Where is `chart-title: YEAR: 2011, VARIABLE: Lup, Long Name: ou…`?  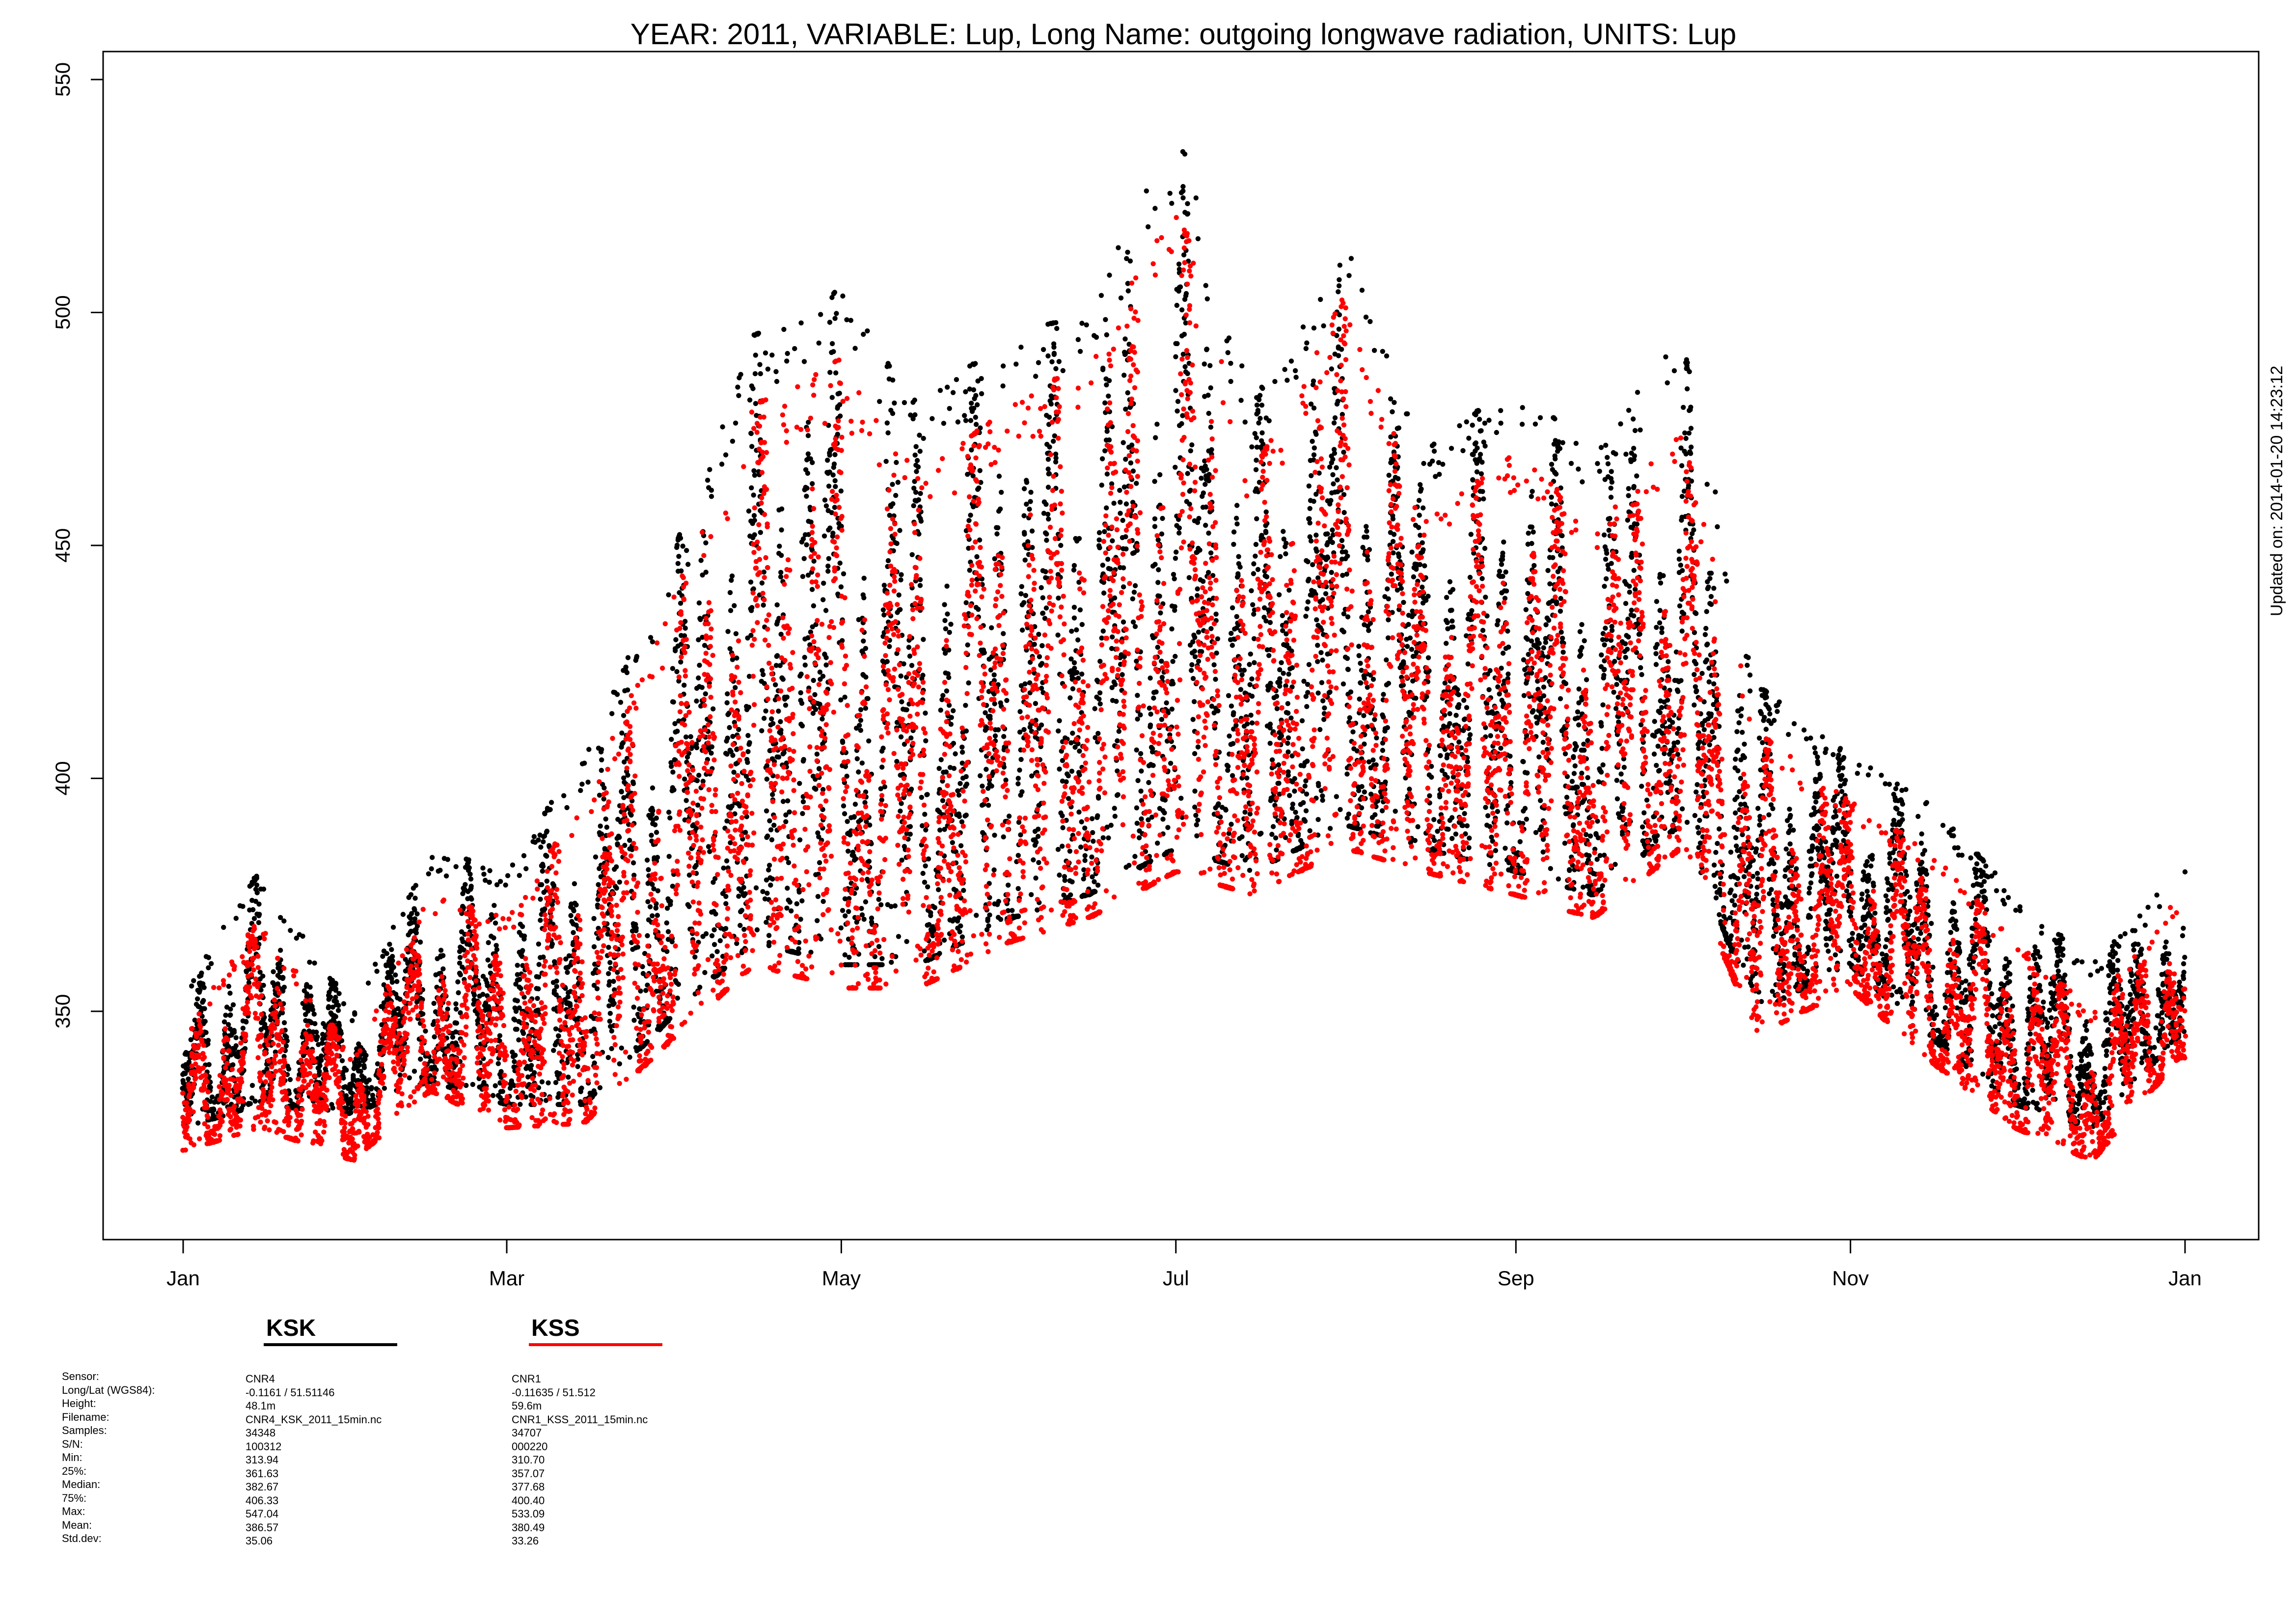
chart-title: YEAR: 2011, VARIABLE: Lup, Long Name: ou… is located at coordinates (1183, 34).